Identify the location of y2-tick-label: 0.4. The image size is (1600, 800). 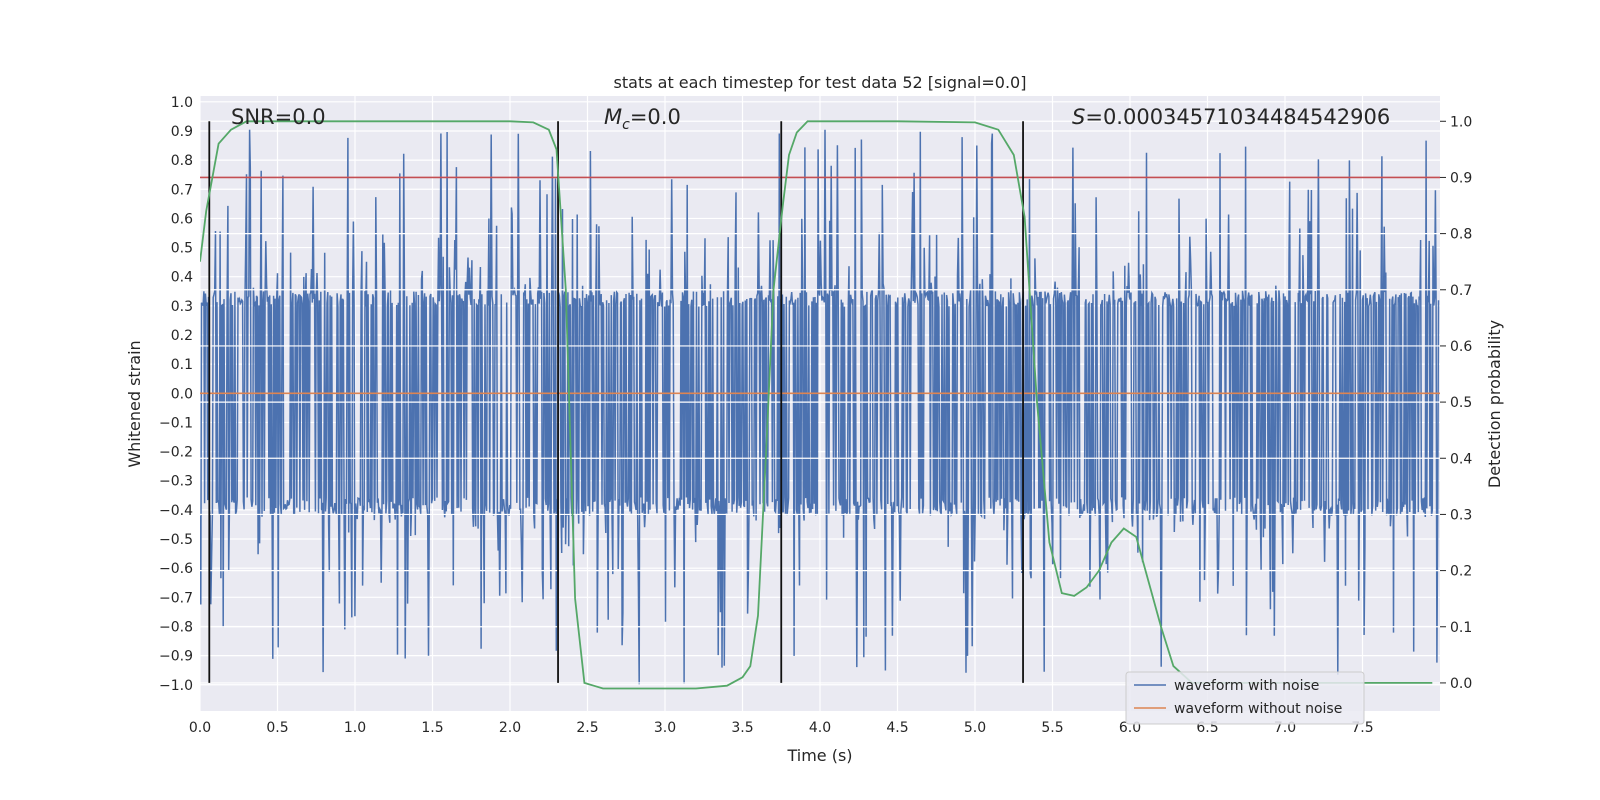
(1461, 459).